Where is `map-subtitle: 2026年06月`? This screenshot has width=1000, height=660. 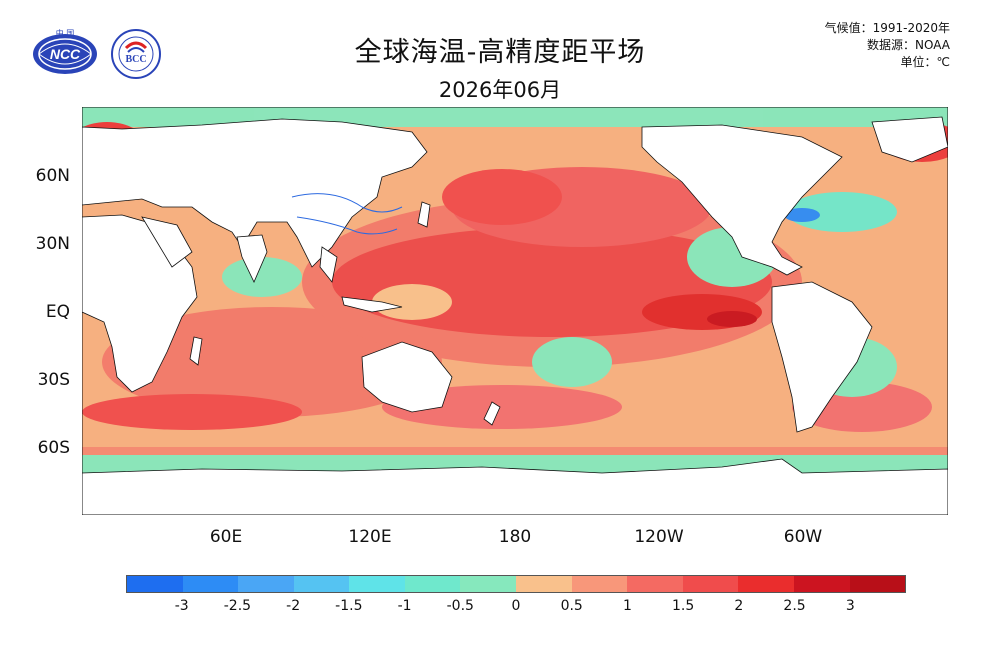
map-subtitle: 2026年06月 is located at coordinates (500, 90).